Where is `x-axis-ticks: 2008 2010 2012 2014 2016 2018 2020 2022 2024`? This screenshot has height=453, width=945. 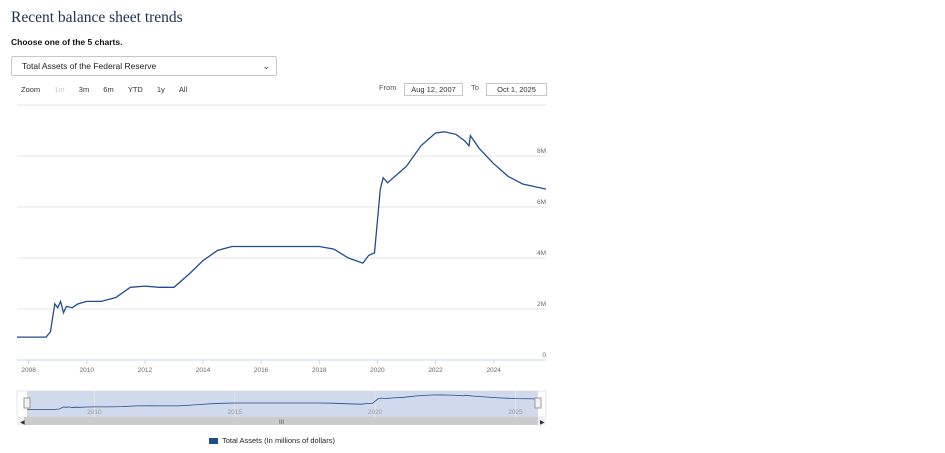
x-axis-ticks: 2008 2010 2012 2014 2016 2018 2020 2022 2024 is located at coordinates (261, 367).